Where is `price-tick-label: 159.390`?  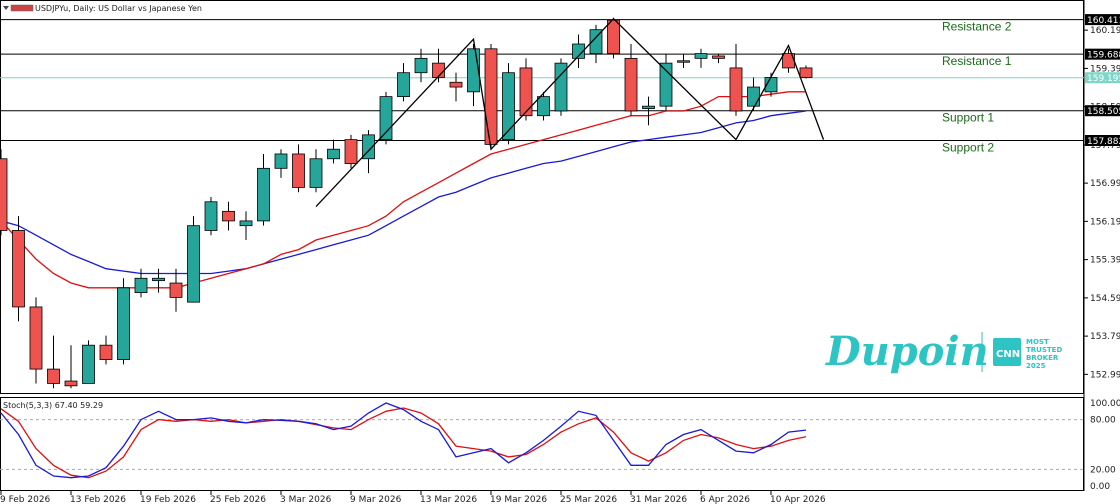 price-tick-label: 159.390 is located at coordinates (1105, 69).